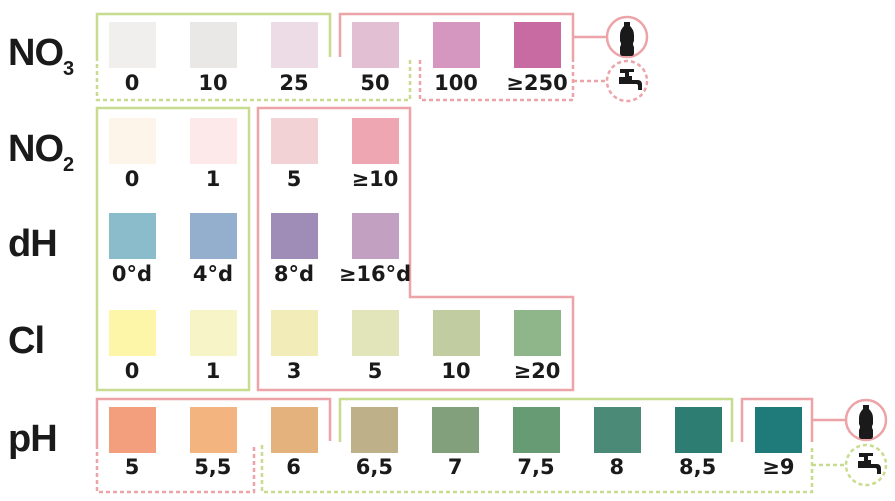  I want to click on cl-value-label: 0, so click(132, 371).